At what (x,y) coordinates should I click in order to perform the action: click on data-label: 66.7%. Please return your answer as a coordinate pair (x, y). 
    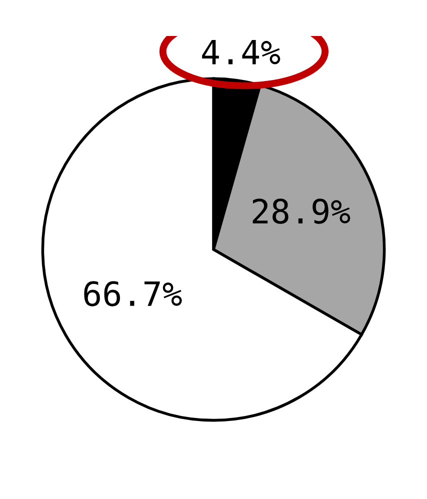
    Looking at the image, I should click on (133, 293).